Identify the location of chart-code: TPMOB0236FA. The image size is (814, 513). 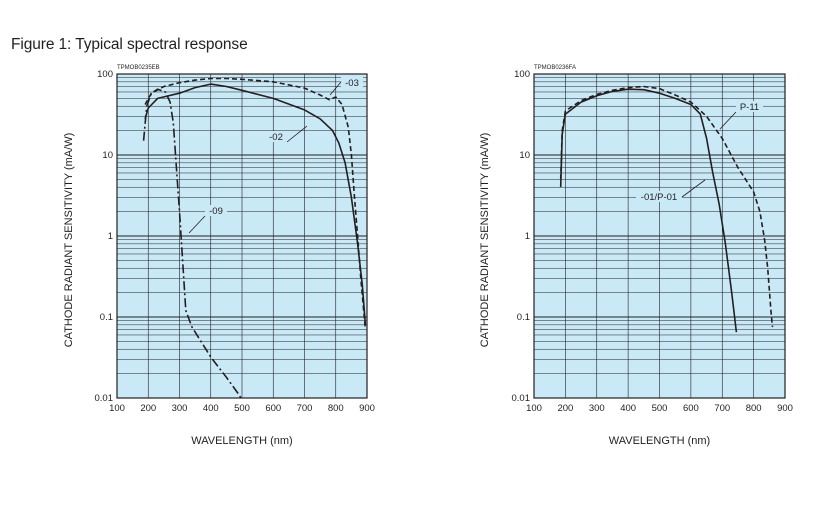
(555, 68).